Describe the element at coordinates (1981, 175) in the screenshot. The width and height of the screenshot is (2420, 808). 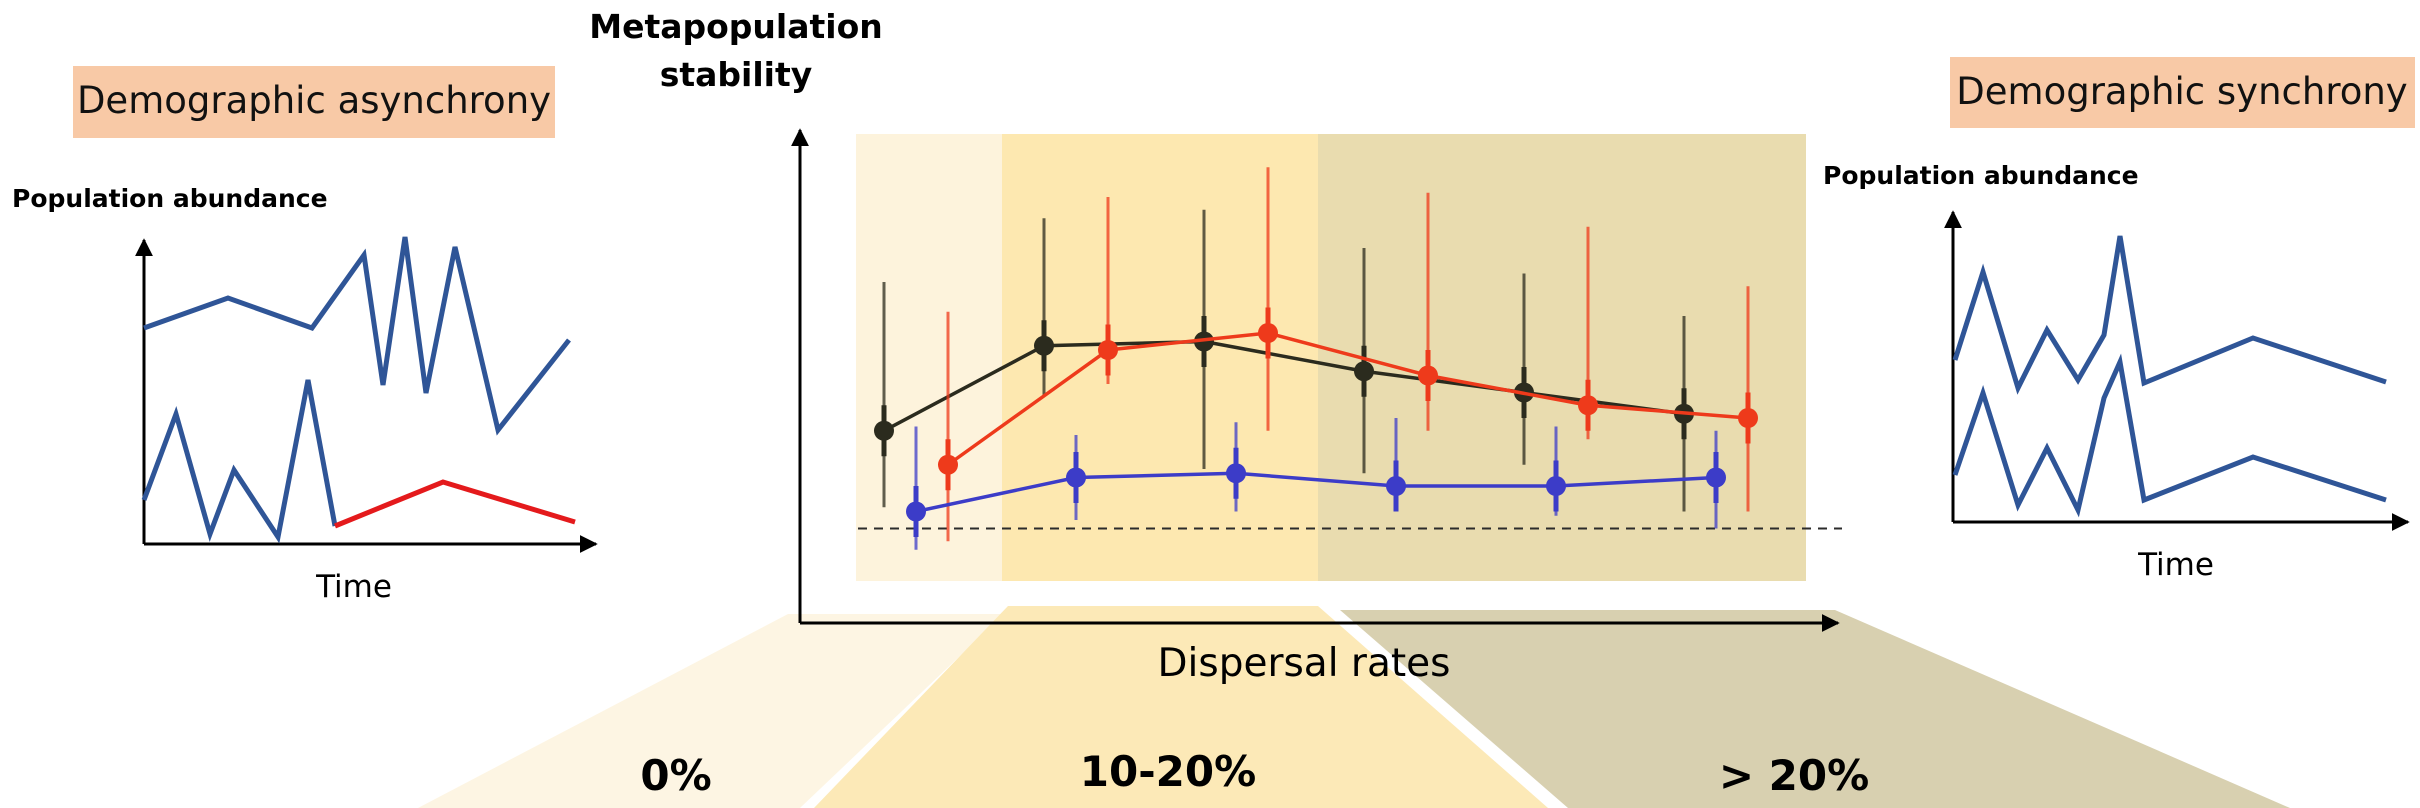
I see `right-y-axis-label: Population abundance` at that location.